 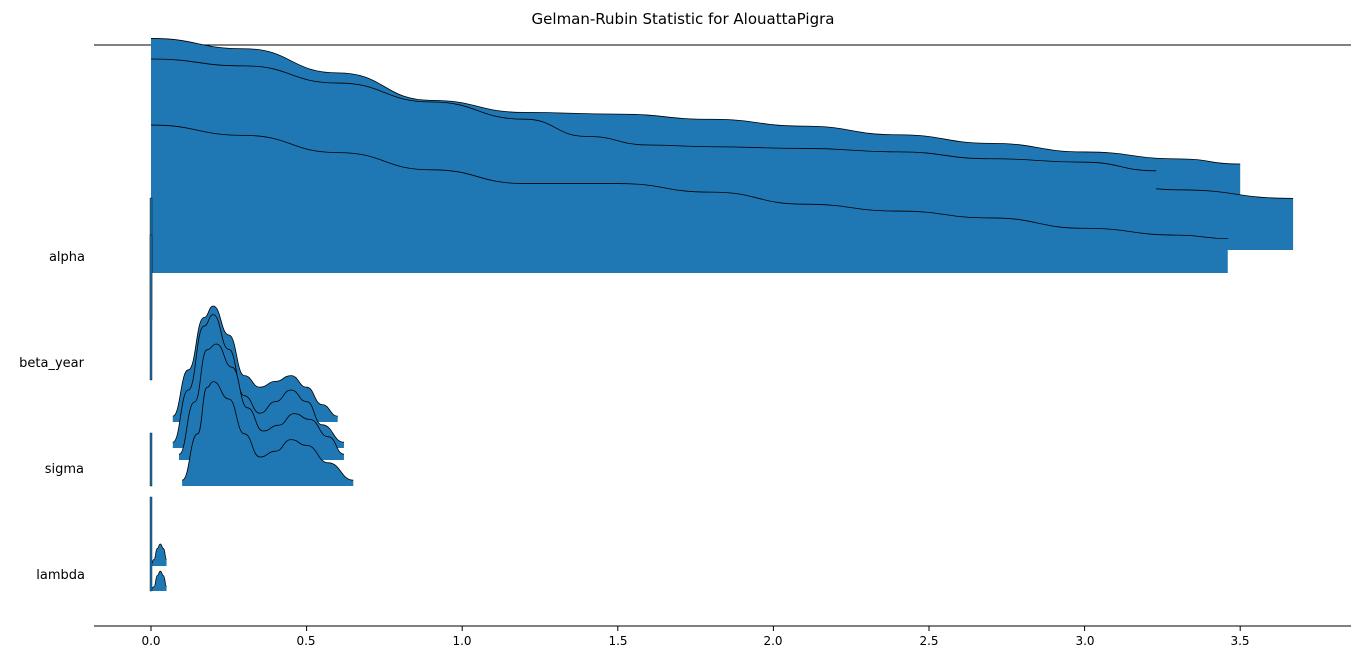 What do you see at coordinates (695, 637) in the screenshot?
I see `x-axis-ticks: 0.0 0.5 1.0 1.5 2.0 2.5 3.0 3.5` at bounding box center [695, 637].